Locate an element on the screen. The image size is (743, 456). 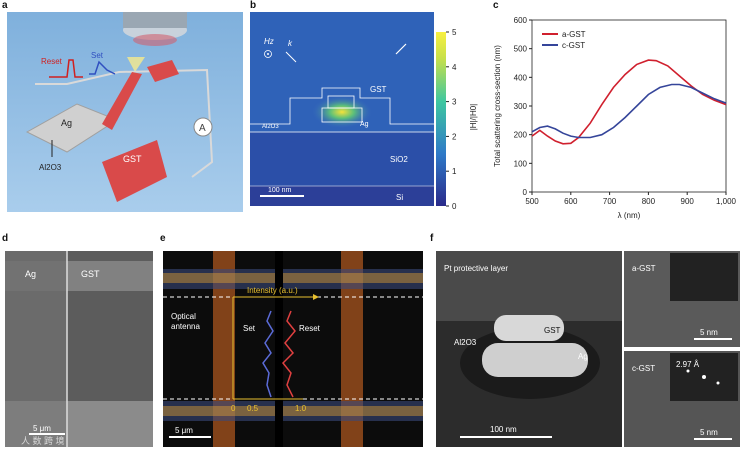
si-label: Si is located at coordinates (399, 197).